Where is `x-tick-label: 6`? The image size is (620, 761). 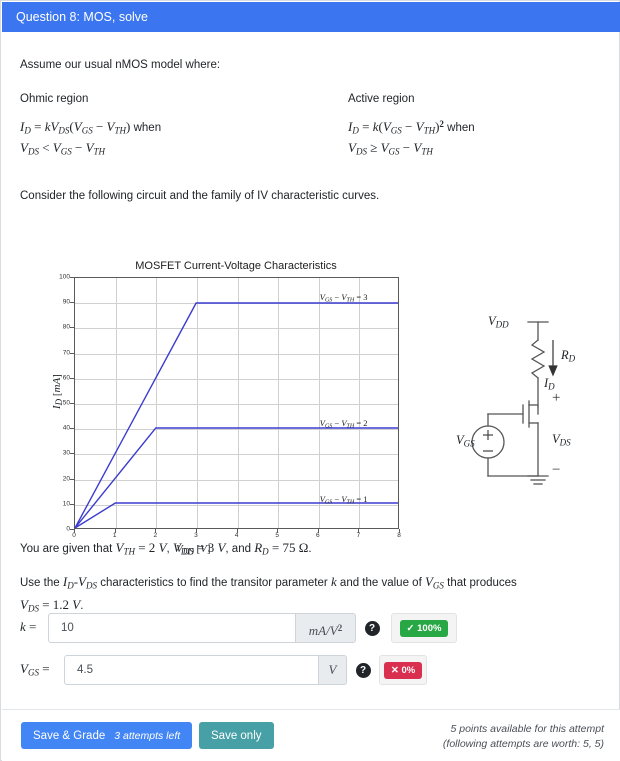
x-tick-label: 6 is located at coordinates (317, 535).